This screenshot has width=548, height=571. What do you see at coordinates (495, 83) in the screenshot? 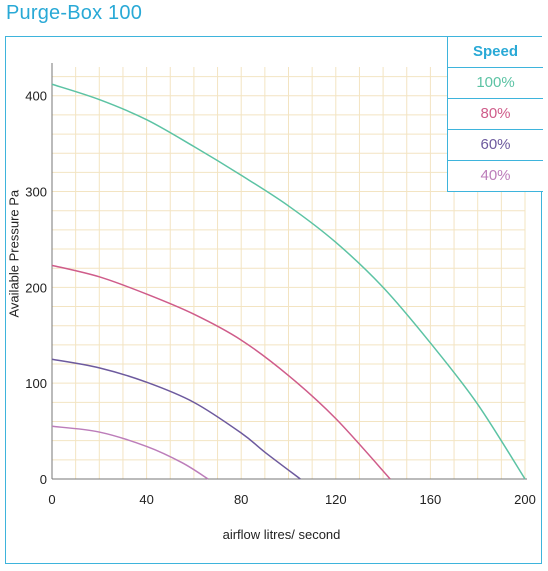
I see `legend-entry-100-pct: 100%` at bounding box center [495, 83].